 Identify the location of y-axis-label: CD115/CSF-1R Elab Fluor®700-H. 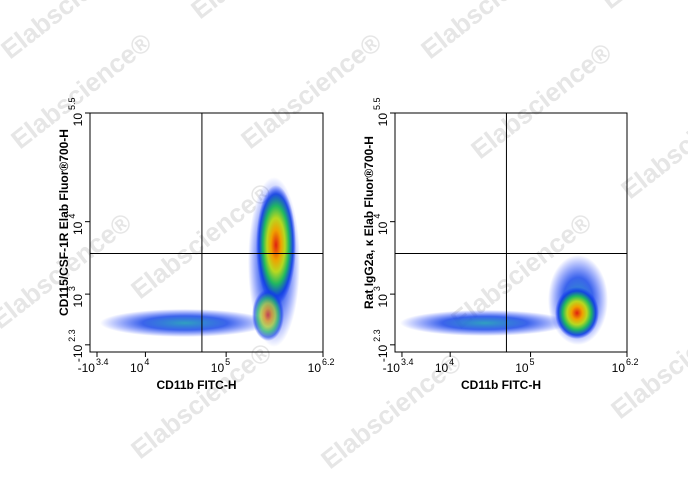
(64, 222).